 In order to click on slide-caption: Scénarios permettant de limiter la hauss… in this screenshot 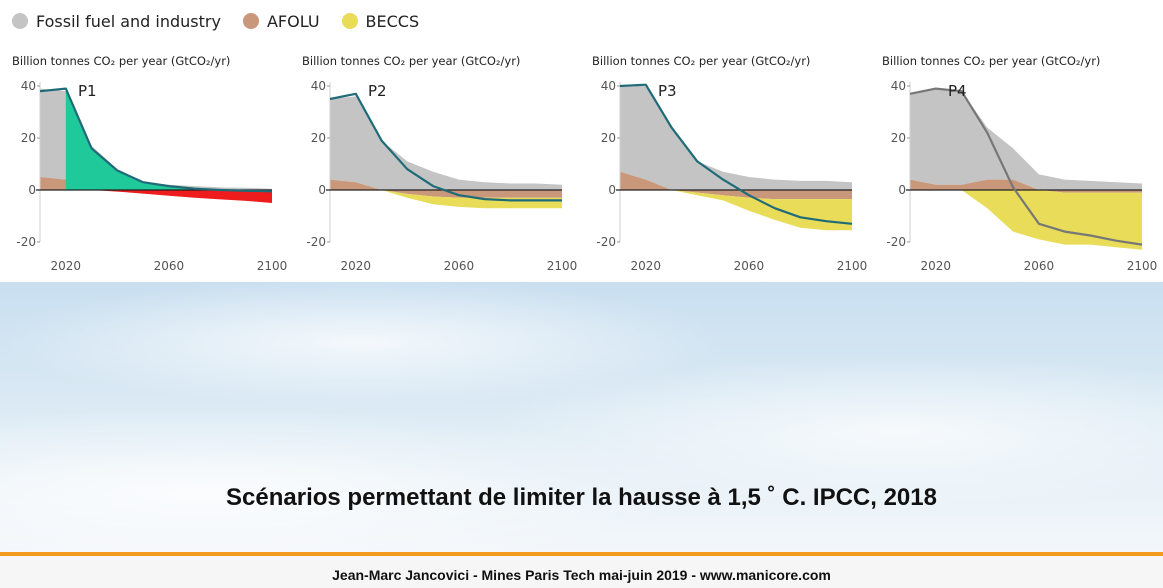, I will do `click(581, 497)`.